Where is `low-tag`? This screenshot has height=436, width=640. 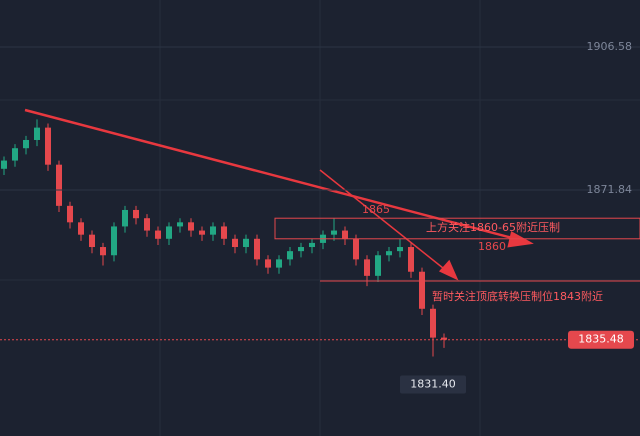
low-tag is located at coordinates (433, 384).